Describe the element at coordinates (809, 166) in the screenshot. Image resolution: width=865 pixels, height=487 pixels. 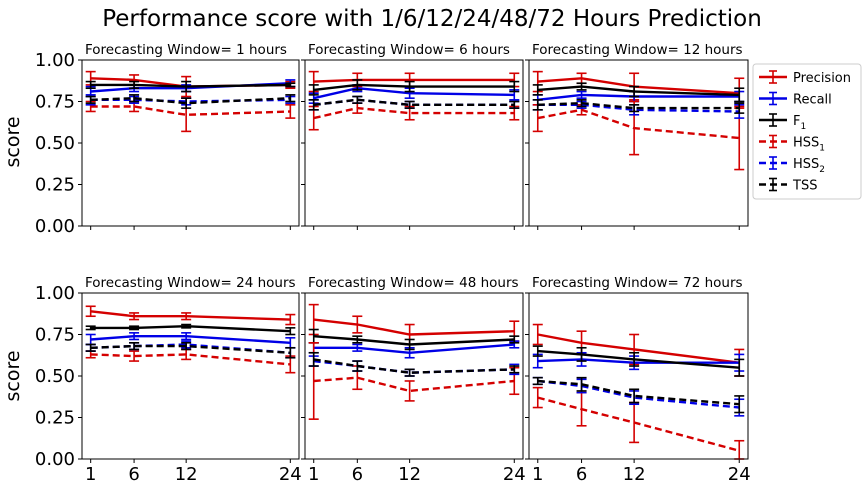
I see `legend-label: HSS2` at that location.